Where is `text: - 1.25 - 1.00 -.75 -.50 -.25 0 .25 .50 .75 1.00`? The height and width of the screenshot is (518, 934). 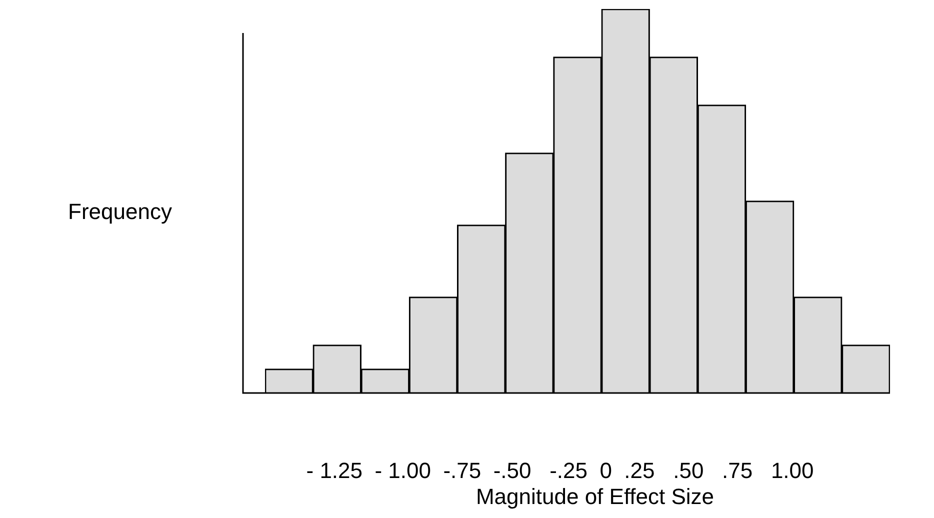
text: - 1.25 - 1.00 -.75 -.50 -.25 0 .25 .50 .75 1.00 is located at coordinates (560, 471).